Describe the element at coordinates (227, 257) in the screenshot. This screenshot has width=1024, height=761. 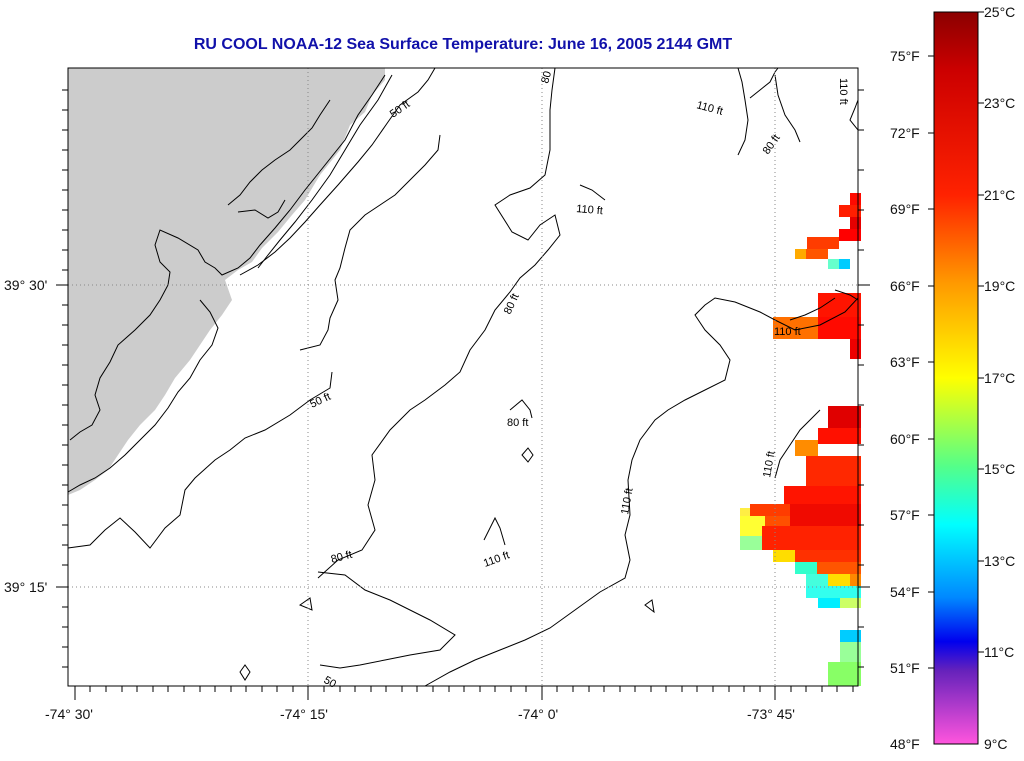
I see `land-inner-coast` at that location.